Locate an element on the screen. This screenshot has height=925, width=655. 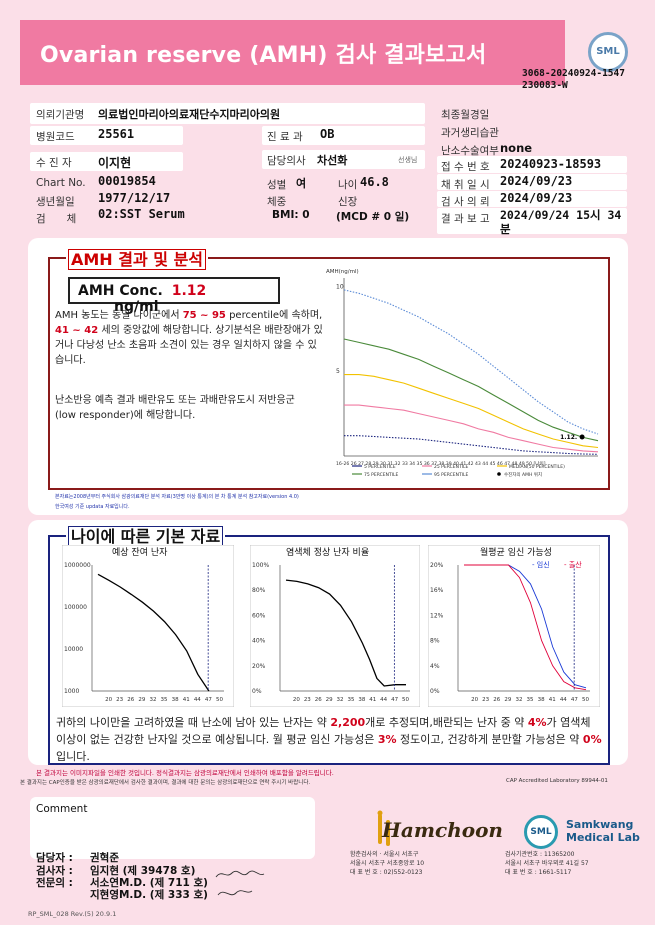
x-tick-label: 35 is located at coordinates (350, 700).